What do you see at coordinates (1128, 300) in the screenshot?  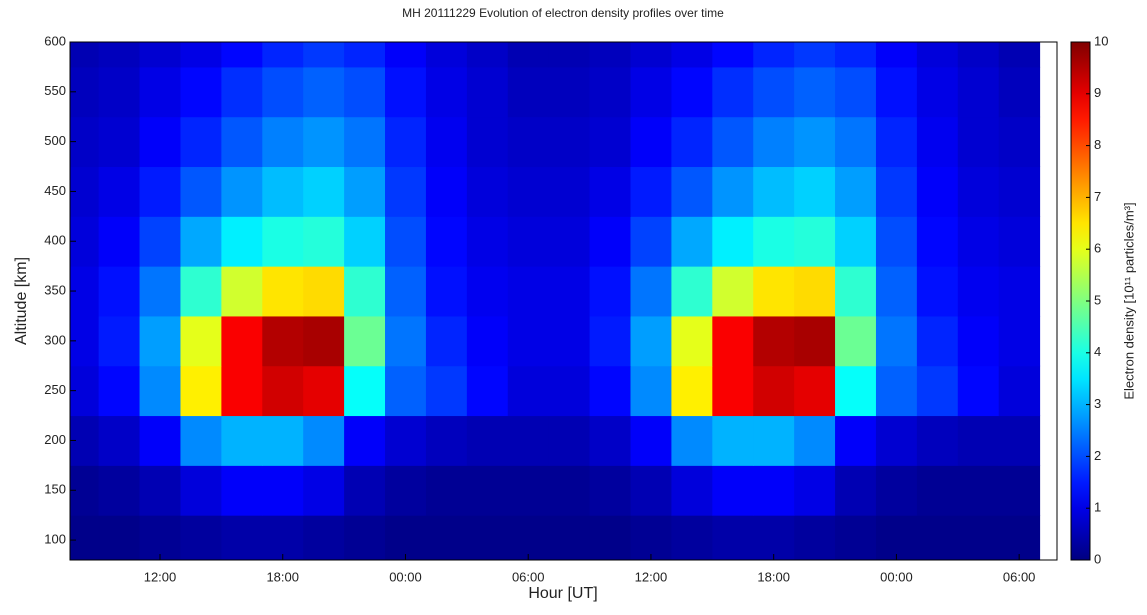 I see `colorbar-label: Electron density [10¹¹ particles/m³]` at bounding box center [1128, 300].